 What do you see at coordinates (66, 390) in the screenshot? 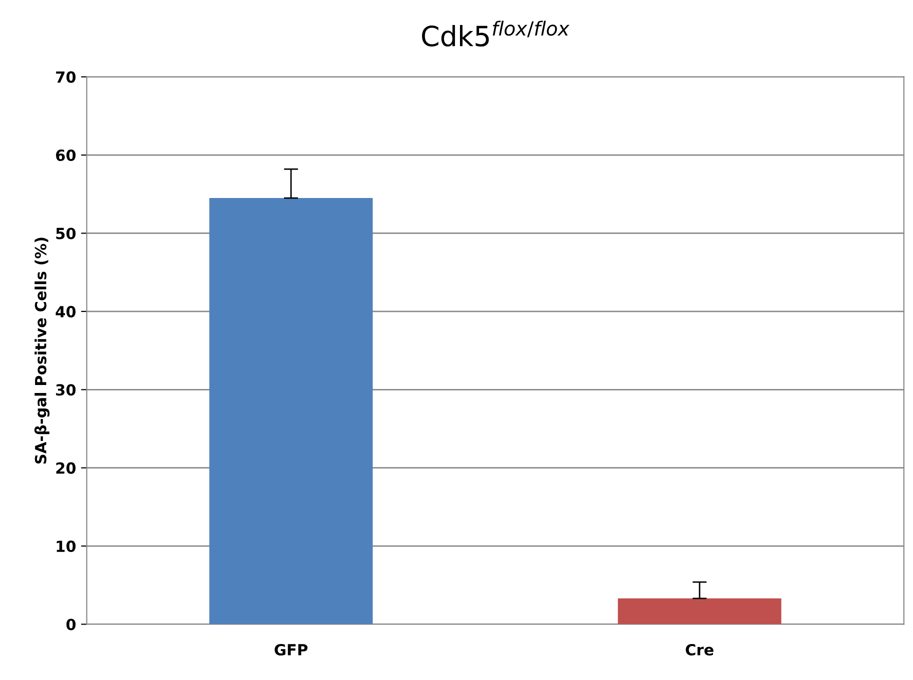
I see `y-tick-label: 30` at bounding box center [66, 390].